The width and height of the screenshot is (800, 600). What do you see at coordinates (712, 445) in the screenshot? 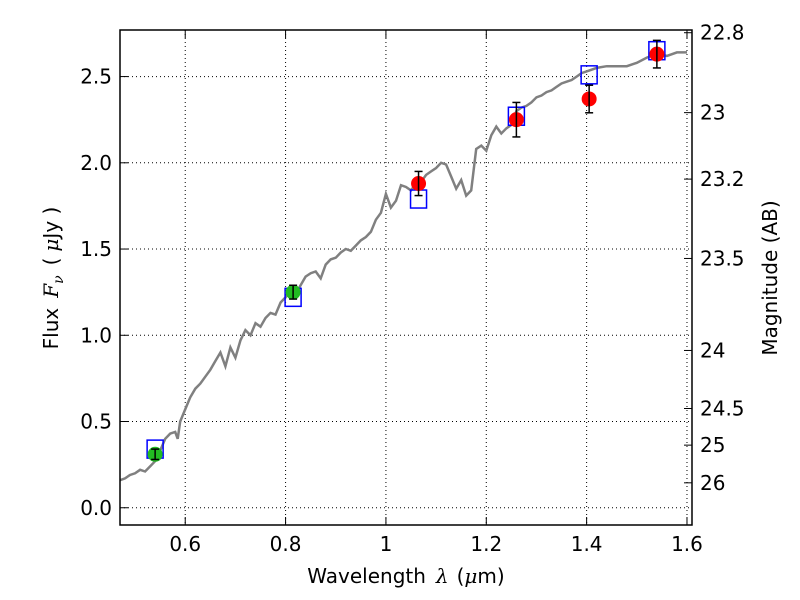
I see `right-tick-label: 25` at bounding box center [712, 445].